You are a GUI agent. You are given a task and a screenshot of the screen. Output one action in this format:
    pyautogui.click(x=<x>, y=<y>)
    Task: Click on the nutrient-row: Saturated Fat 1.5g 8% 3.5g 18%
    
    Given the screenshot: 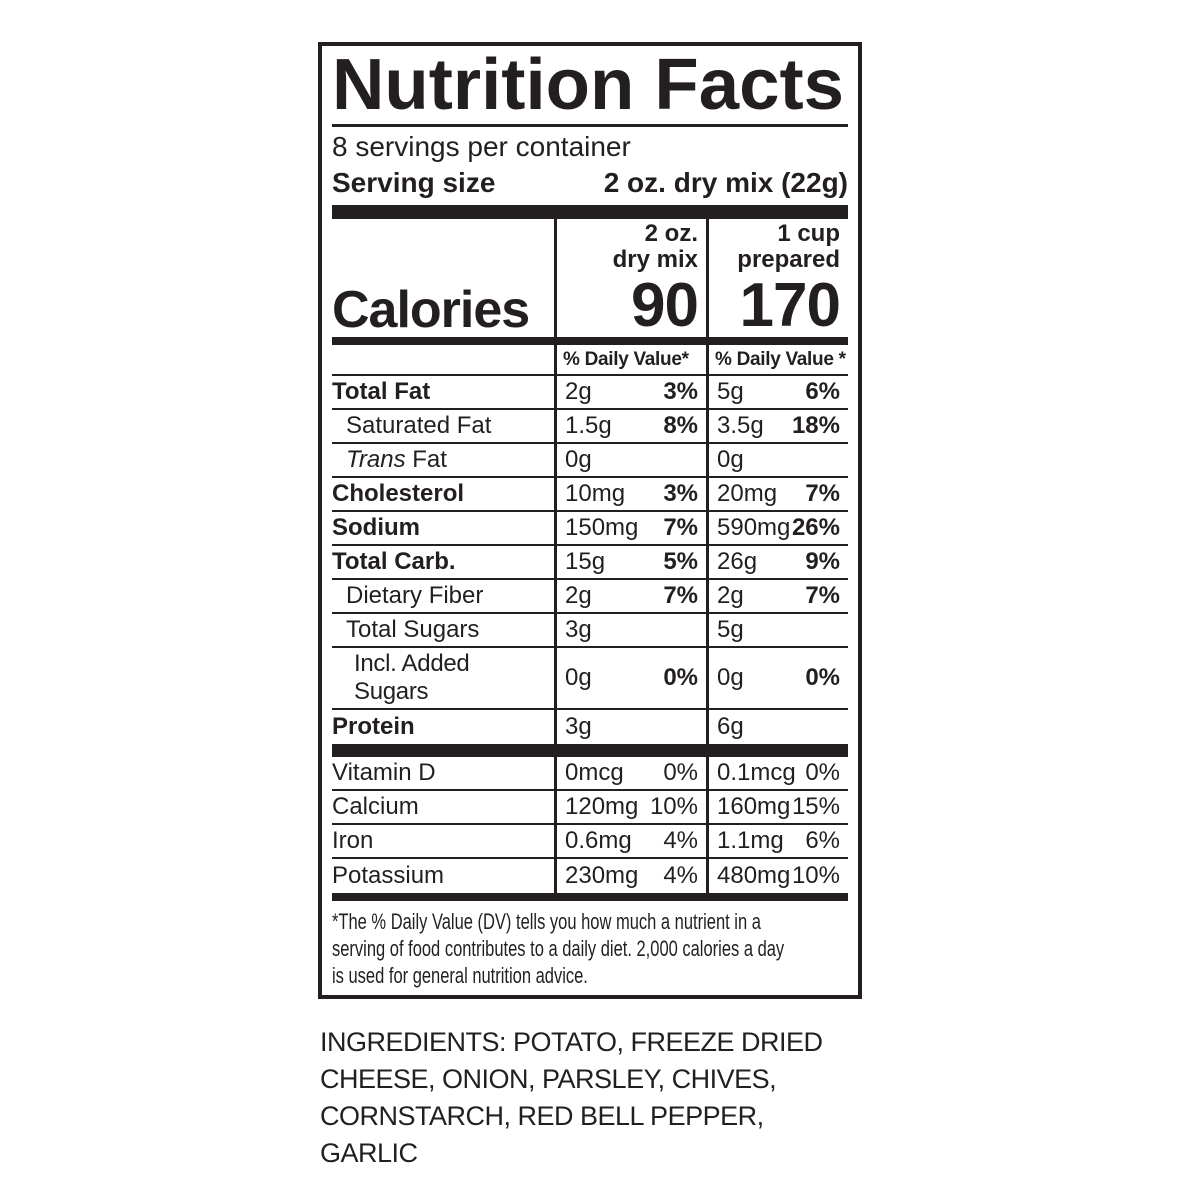 What is the action you would take?
    pyautogui.click(x=590, y=427)
    